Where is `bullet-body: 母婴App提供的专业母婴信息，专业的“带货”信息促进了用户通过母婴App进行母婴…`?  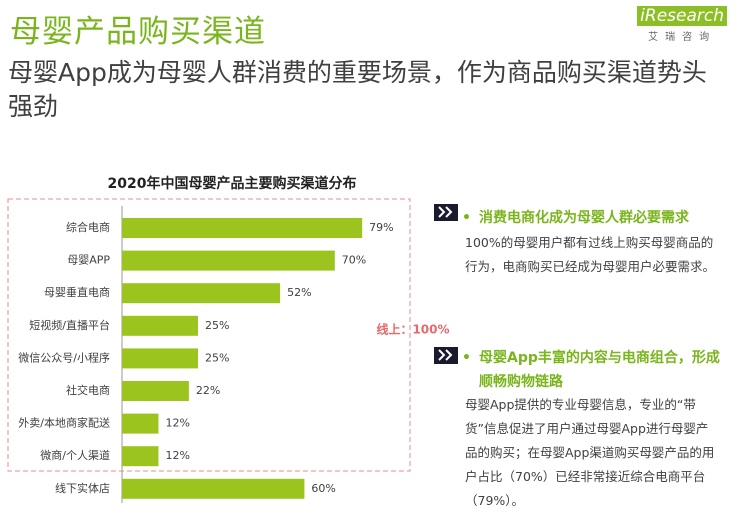 bullet-body: 母婴App提供的专业母婴信息，专业的“带货”信息促进了用户通过母婴App进行母婴… is located at coordinates (590, 452).